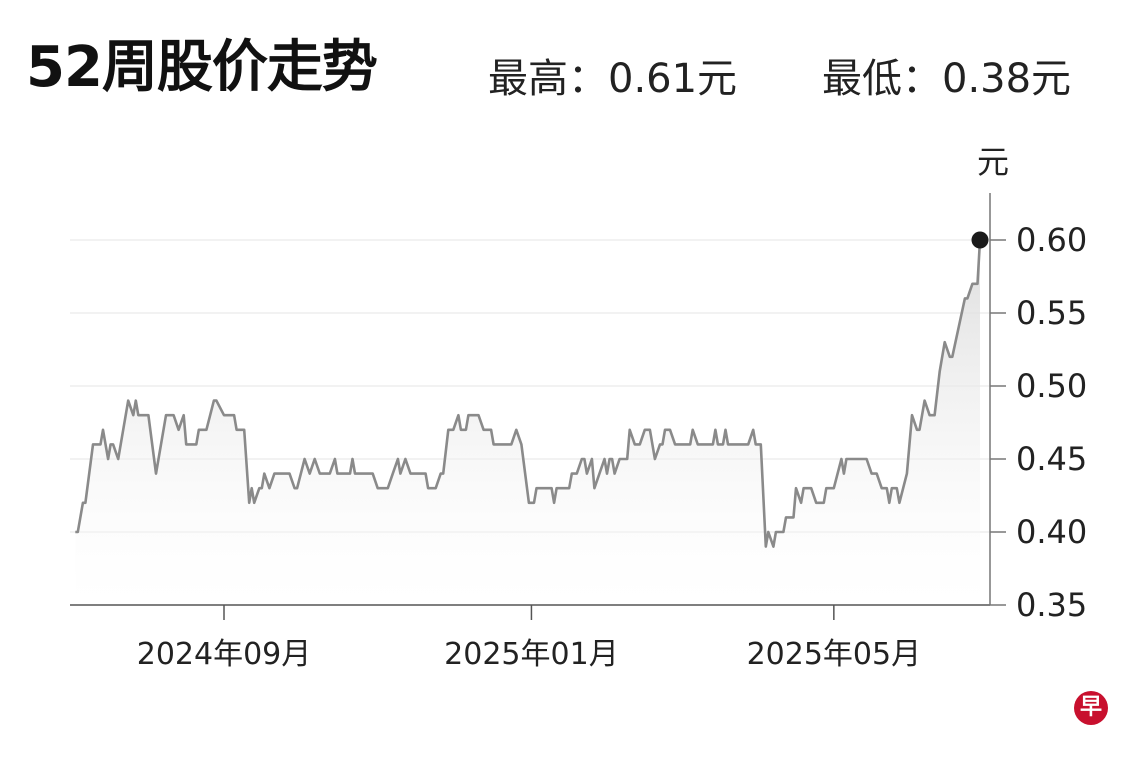 Image resolution: width=1140 pixels, height=760 pixels. I want to click on x-tick-label: 2025年05月, so click(834, 654).